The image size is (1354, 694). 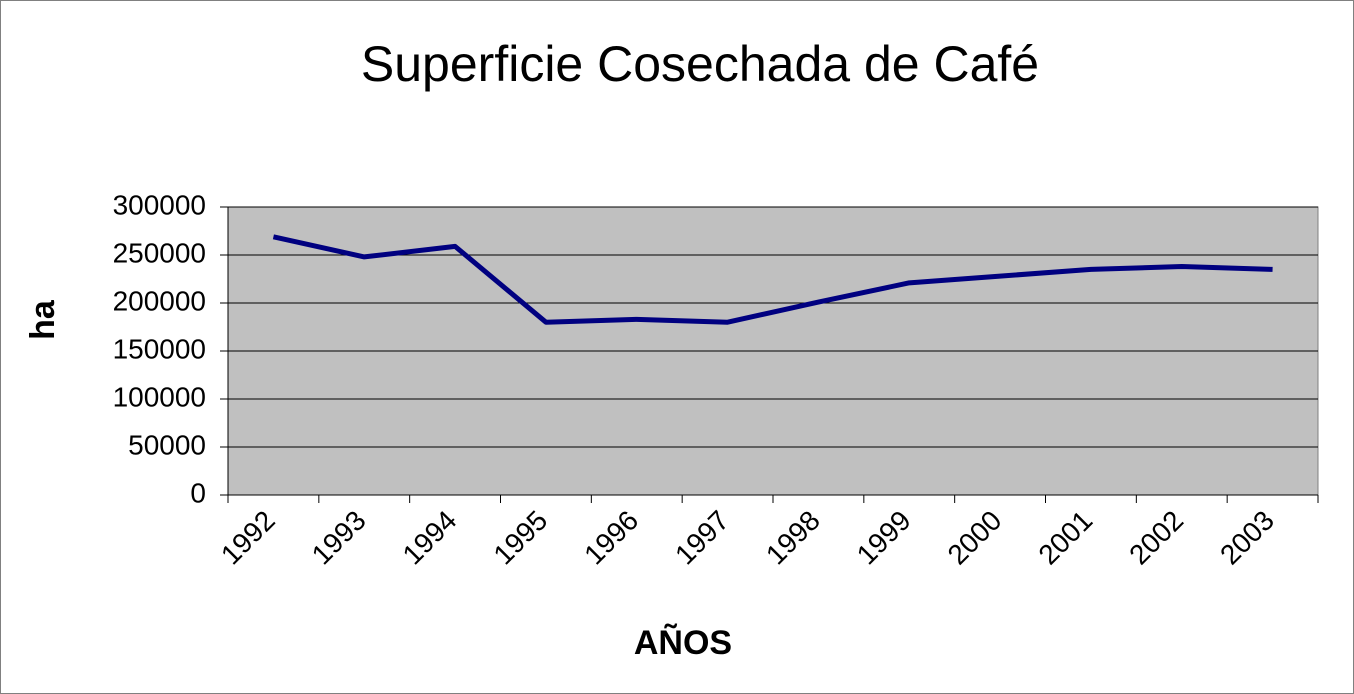 I want to click on y-axis-title: ha, so click(x=43, y=319).